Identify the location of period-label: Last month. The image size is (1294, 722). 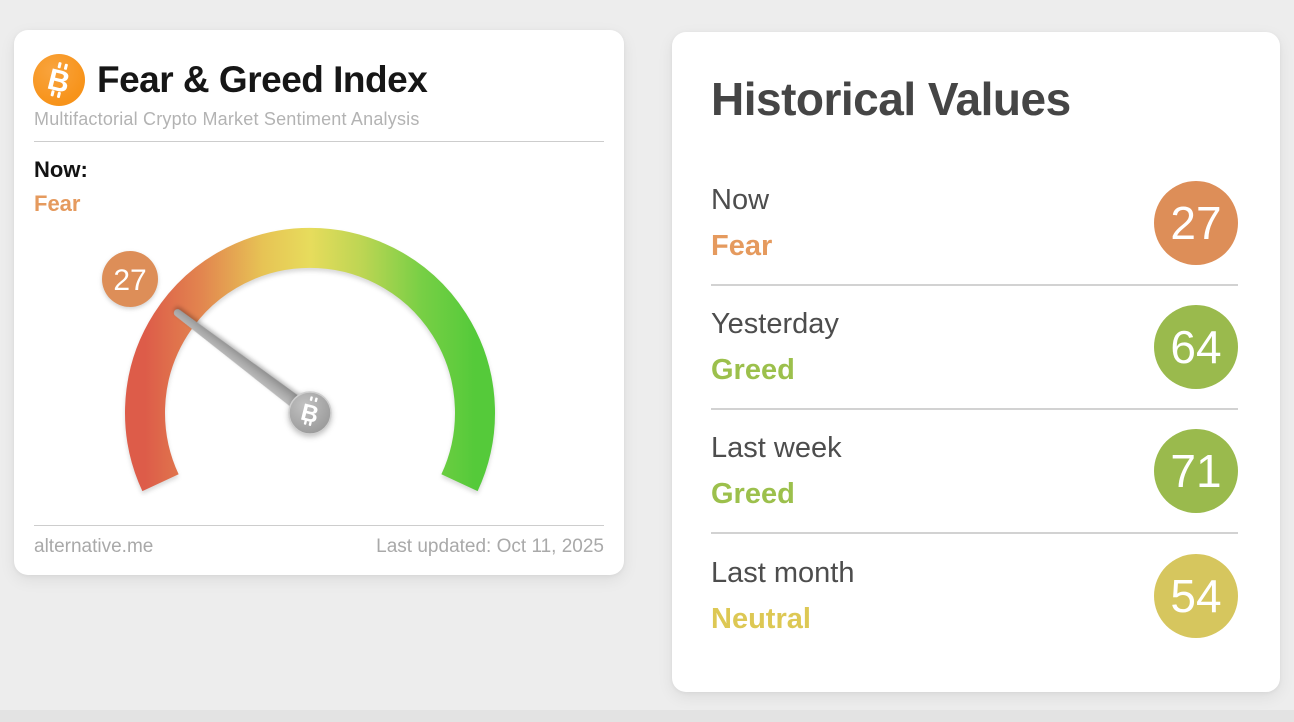
(783, 572).